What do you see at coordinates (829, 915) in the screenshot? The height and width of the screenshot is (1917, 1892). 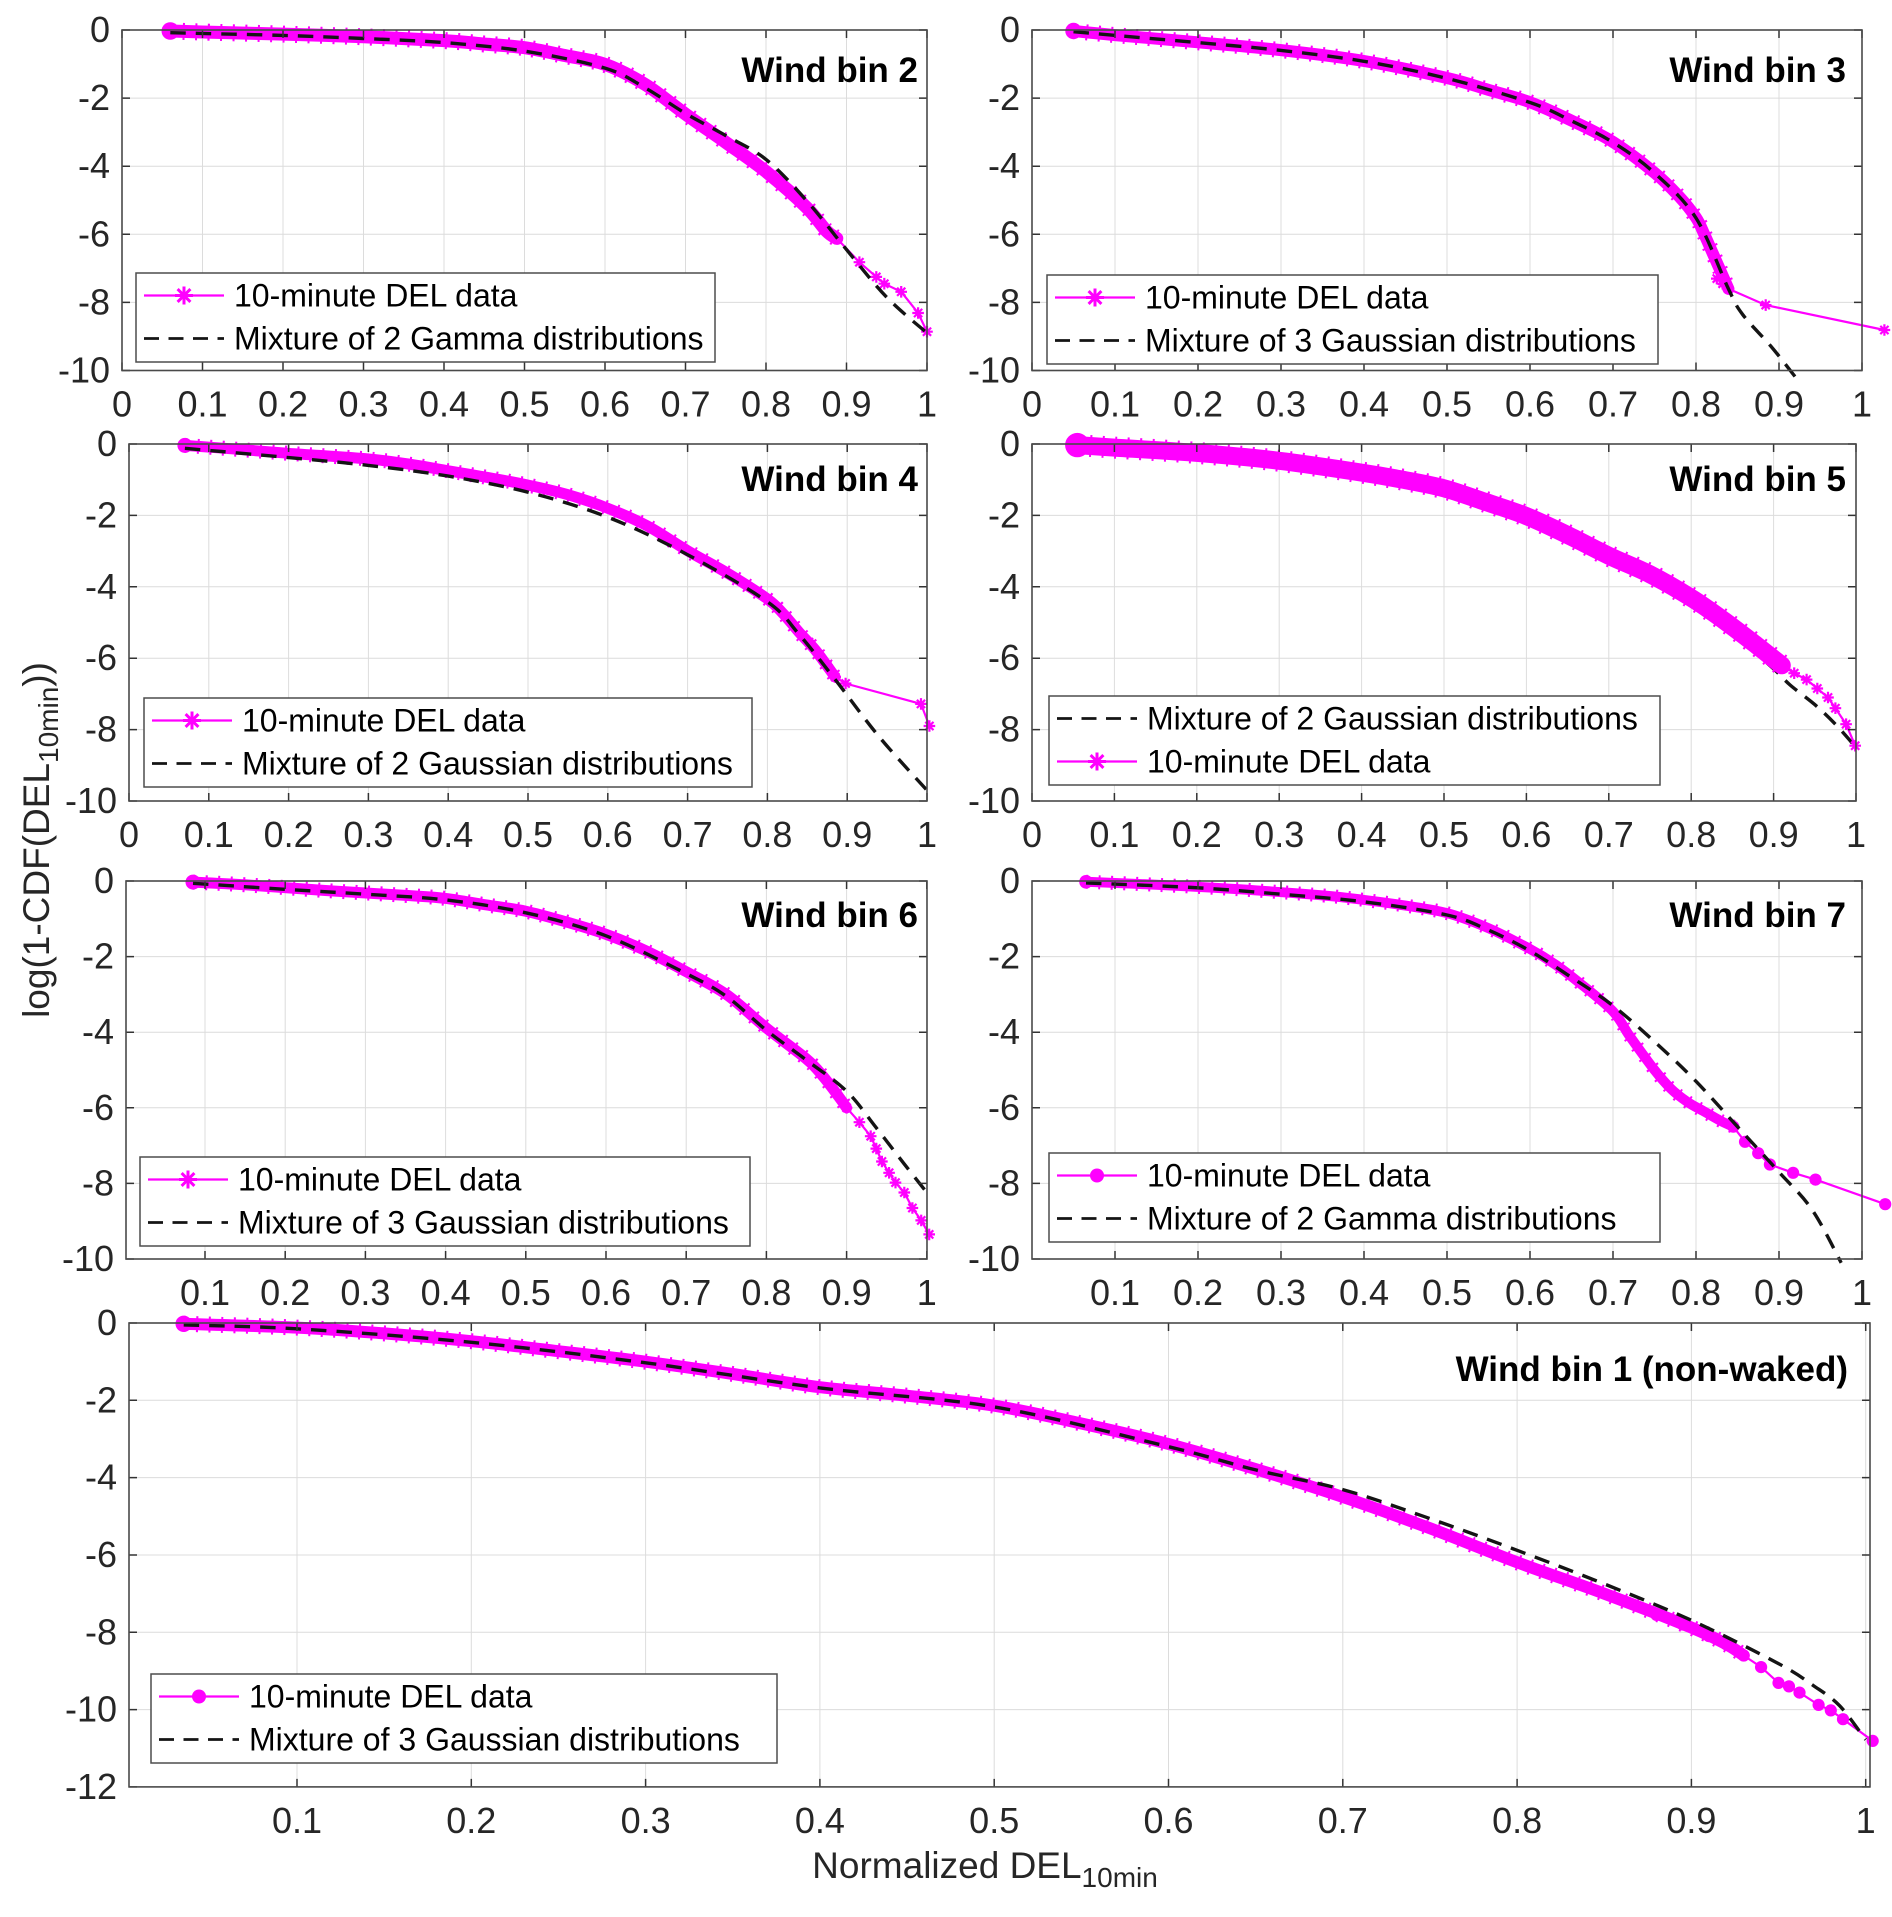 I see `svg-text: Wind bin 6` at bounding box center [829, 915].